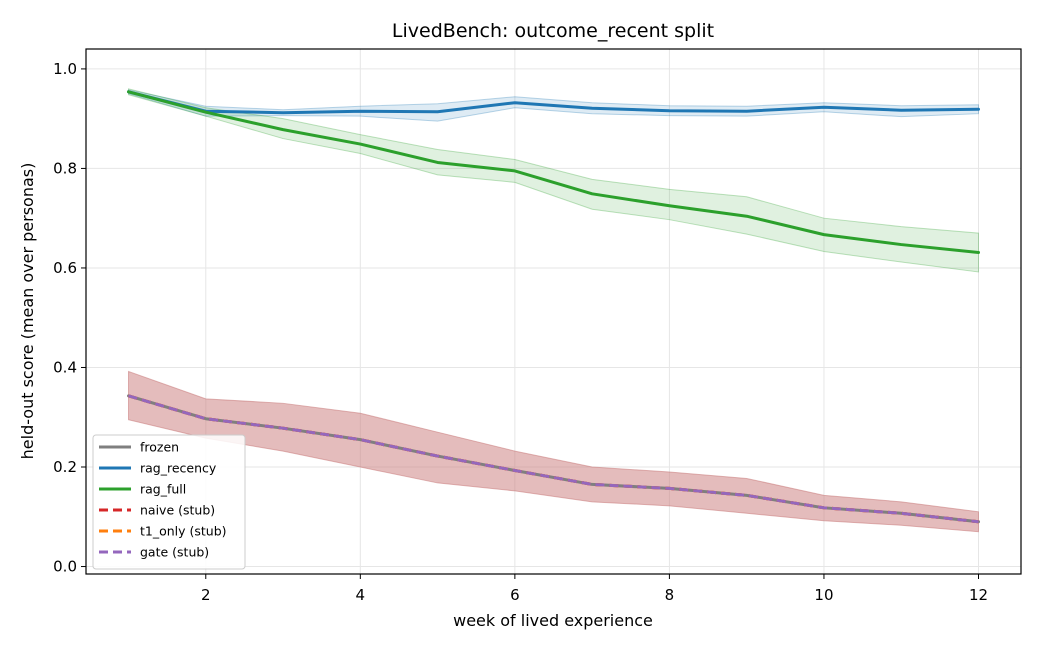 This screenshot has height=650, width=1040. What do you see at coordinates (978, 595) in the screenshot?
I see `x-tick-label: 12` at bounding box center [978, 595].